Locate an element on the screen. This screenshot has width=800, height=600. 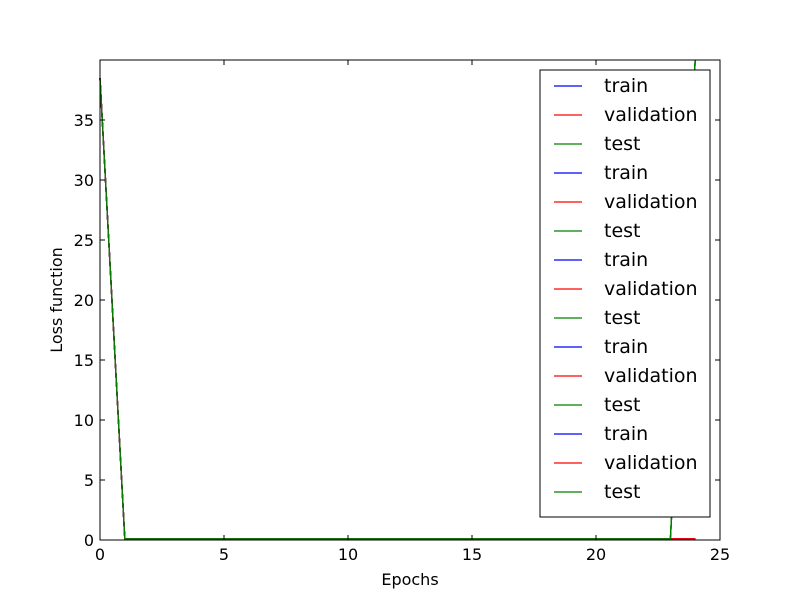
y-tick-label: 30 is located at coordinates (84, 180).